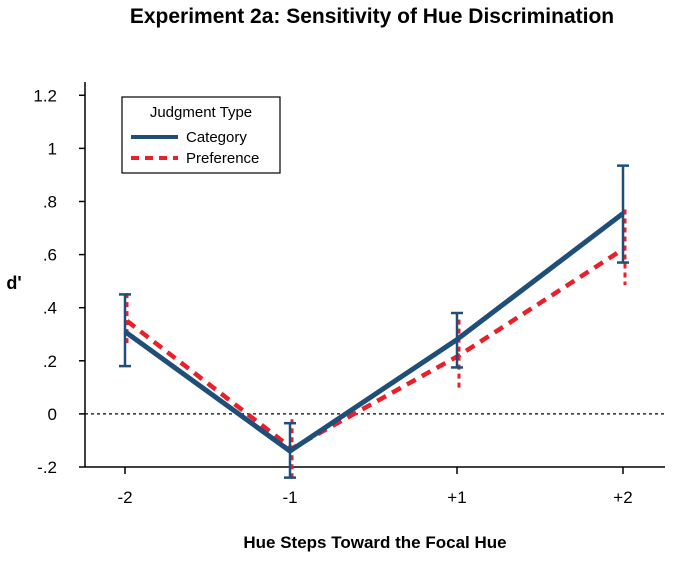 Image resolution: width=680 pixels, height=564 pixels. I want to click on y-tick-label: 1, so click(52, 148).